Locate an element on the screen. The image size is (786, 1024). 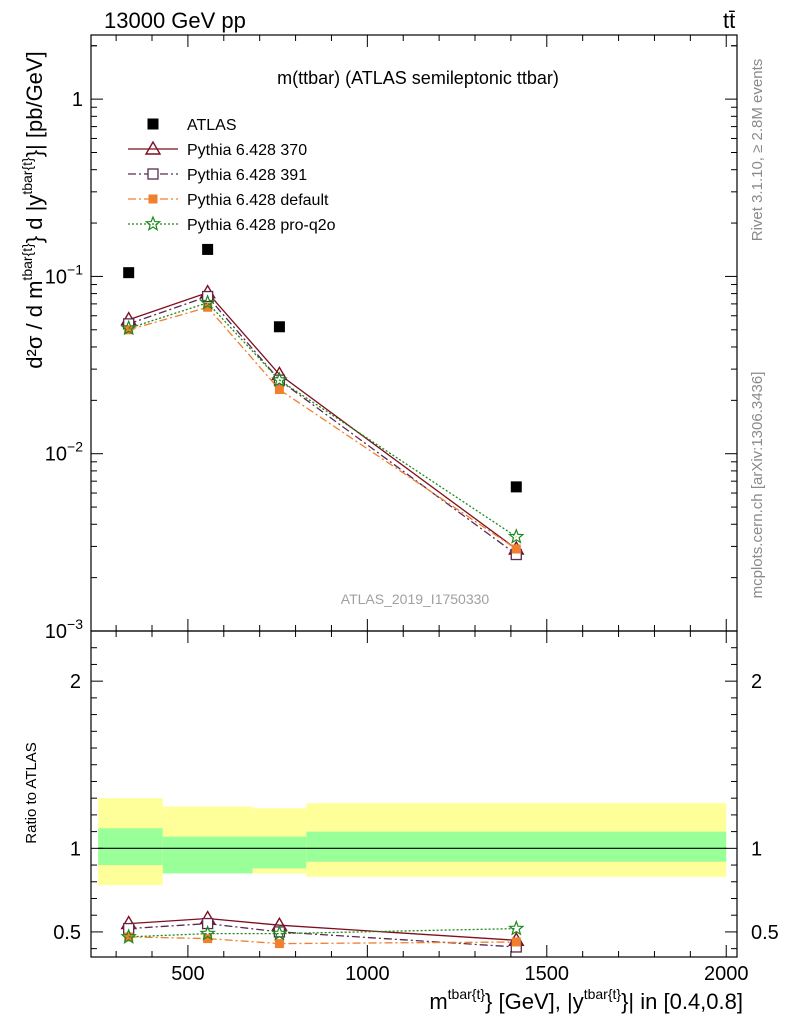
main-y-tick-label: 10⁻³ is located at coordinates (64, 629).